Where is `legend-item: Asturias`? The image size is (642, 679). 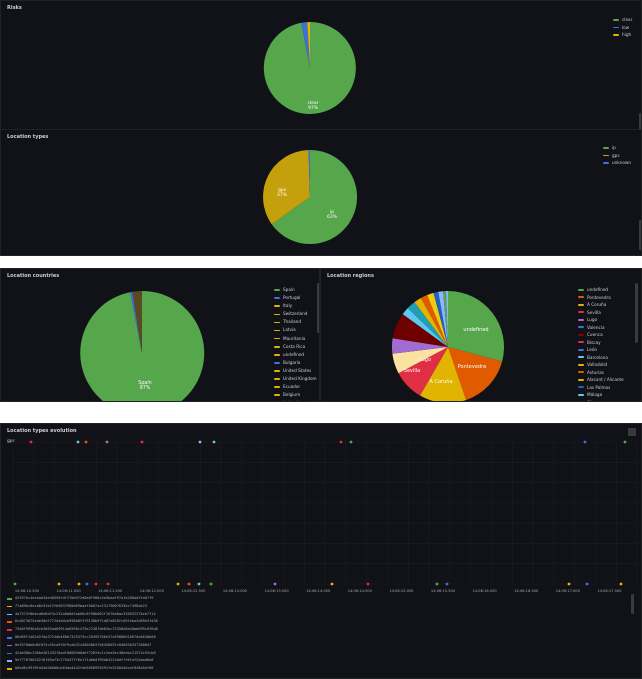
legend-item: Asturias is located at coordinates (601, 373).